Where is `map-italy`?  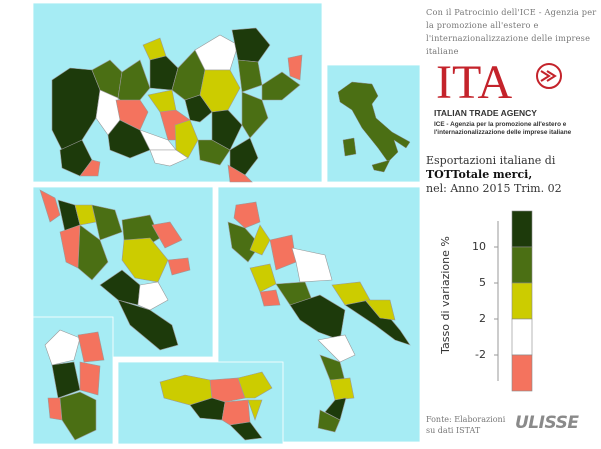
map-italy is located at coordinates (374, 127).